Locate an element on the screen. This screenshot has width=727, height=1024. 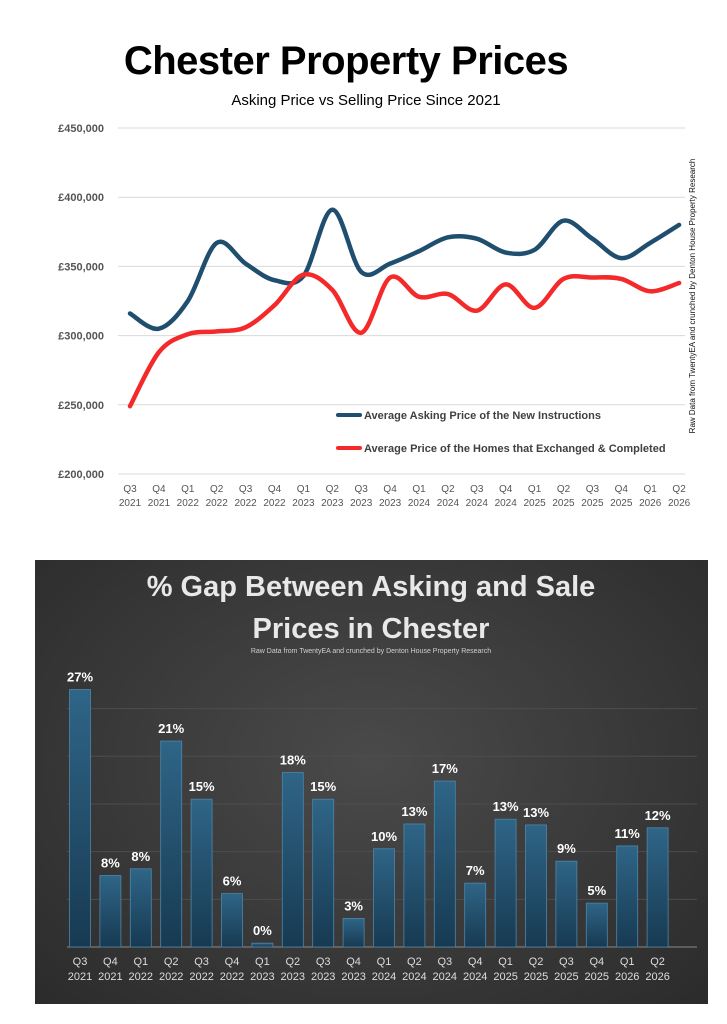
gap-bar-label: 3% is located at coordinates (353, 905).